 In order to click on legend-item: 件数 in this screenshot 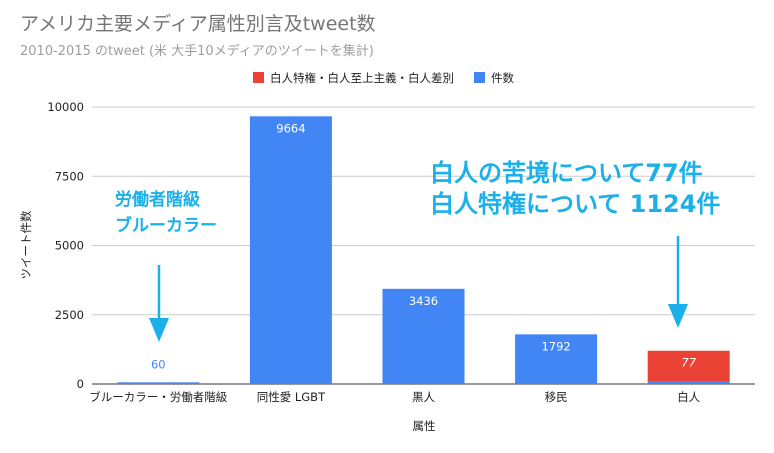, I will do `click(494, 78)`.